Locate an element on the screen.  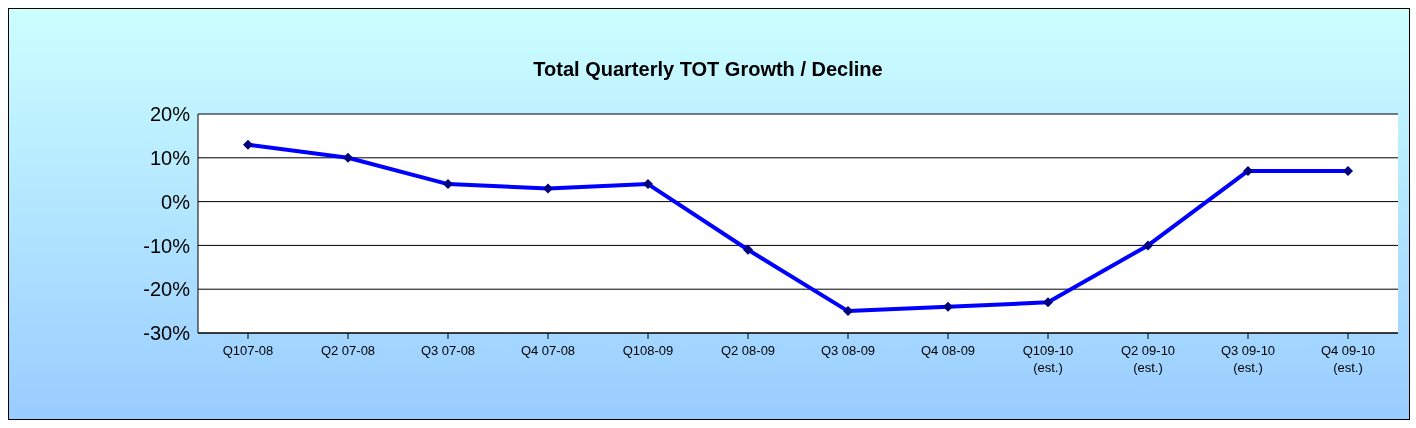
x-tick-label: Q109-10 (est.) is located at coordinates (1048, 359).